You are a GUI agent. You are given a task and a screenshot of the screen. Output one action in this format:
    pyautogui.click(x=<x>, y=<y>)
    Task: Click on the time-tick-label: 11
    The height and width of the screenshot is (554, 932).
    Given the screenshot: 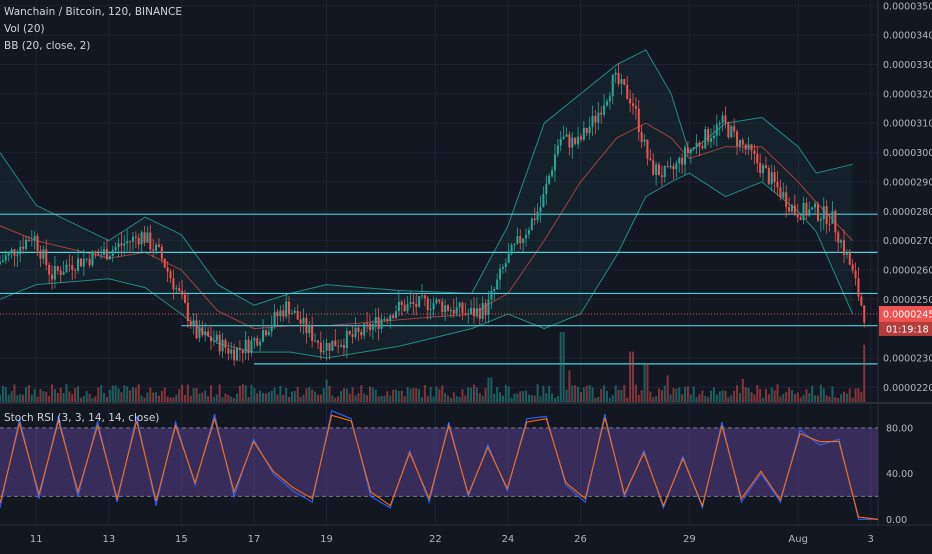 What is the action you would take?
    pyautogui.click(x=36, y=539)
    